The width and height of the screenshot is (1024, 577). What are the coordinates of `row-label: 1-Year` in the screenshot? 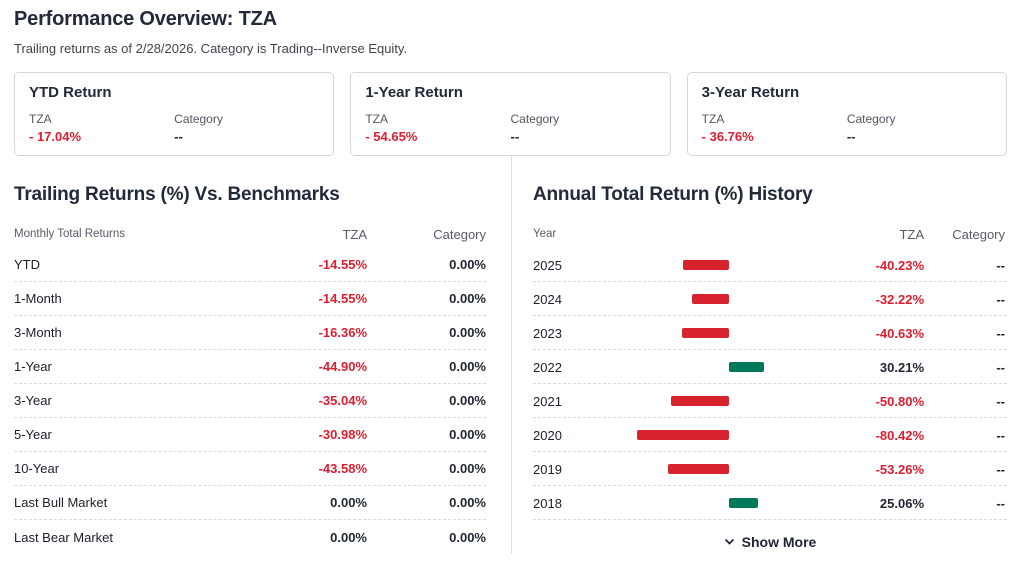 It's located at (33, 366).